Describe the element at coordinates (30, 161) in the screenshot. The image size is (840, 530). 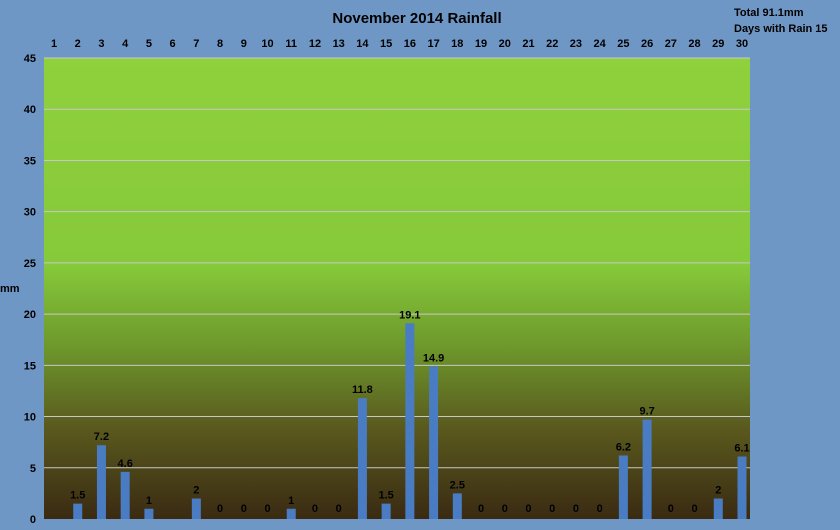
I see `y-tick-label: 35` at that location.